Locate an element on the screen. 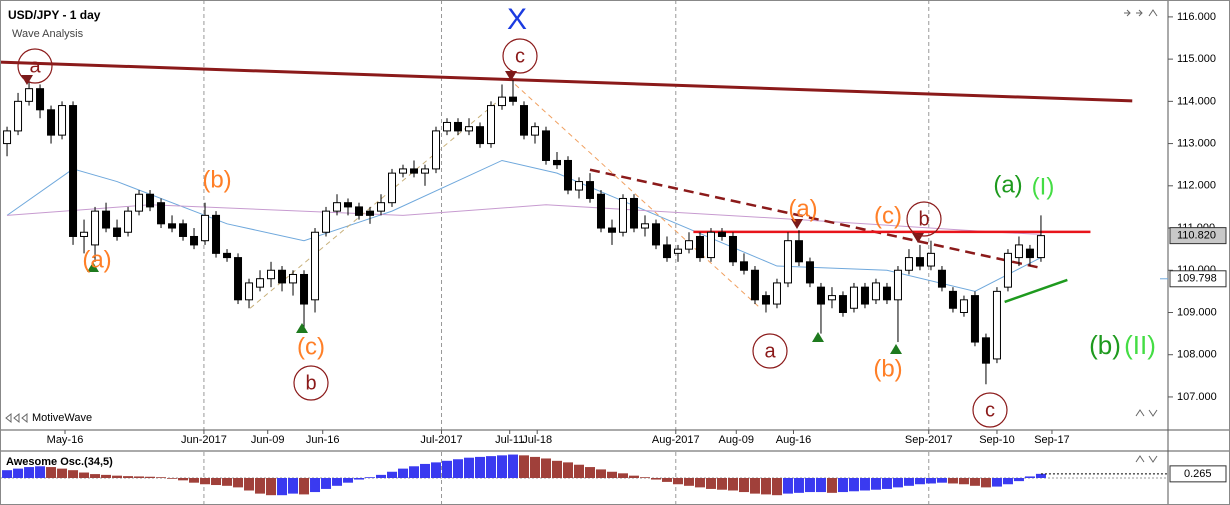 The width and height of the screenshot is (1230, 505). oscillator-last-label: 0.265 is located at coordinates (1198, 474).